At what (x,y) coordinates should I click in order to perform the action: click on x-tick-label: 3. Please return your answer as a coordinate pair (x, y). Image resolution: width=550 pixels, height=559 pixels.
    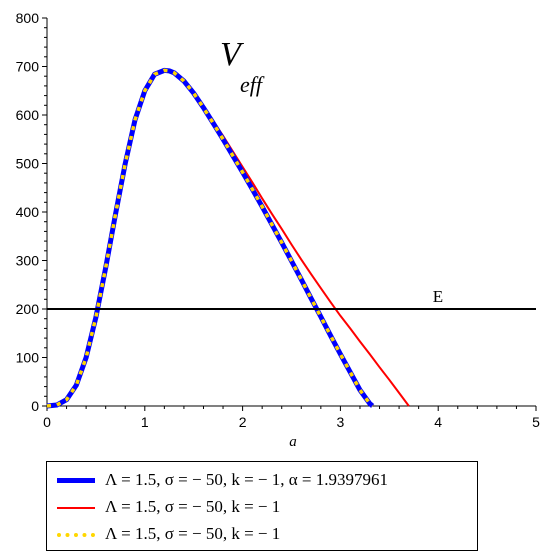
    Looking at the image, I should click on (341, 422).